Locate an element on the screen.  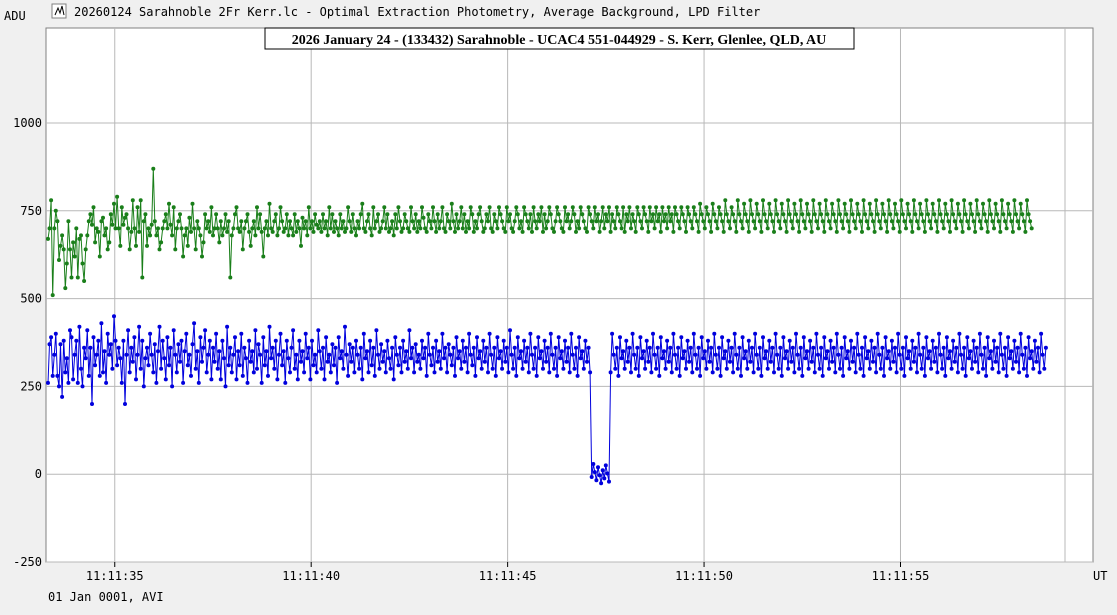
y-tick-label: 250 is located at coordinates (31, 386).